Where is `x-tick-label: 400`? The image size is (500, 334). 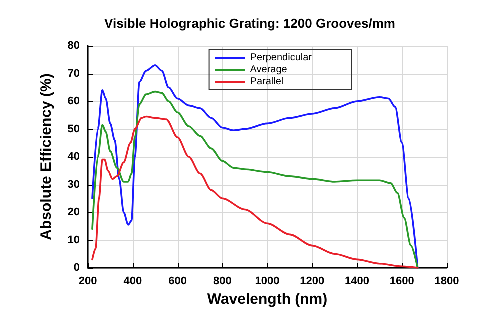 x-tick-label: 400 is located at coordinates (133, 282).